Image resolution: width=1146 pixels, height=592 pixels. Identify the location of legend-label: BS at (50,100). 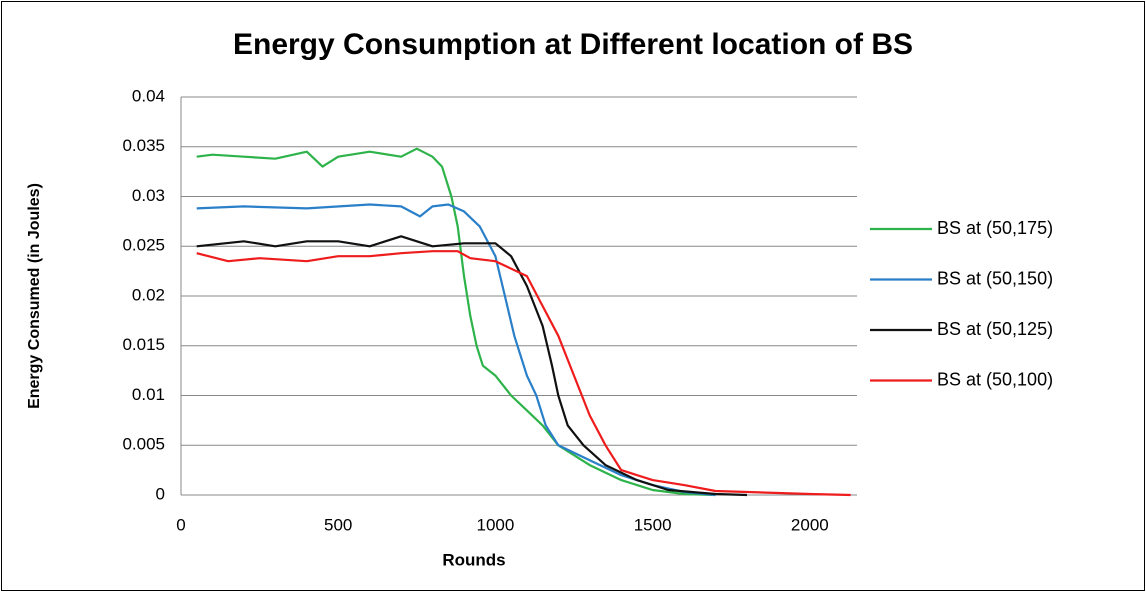
(995, 379).